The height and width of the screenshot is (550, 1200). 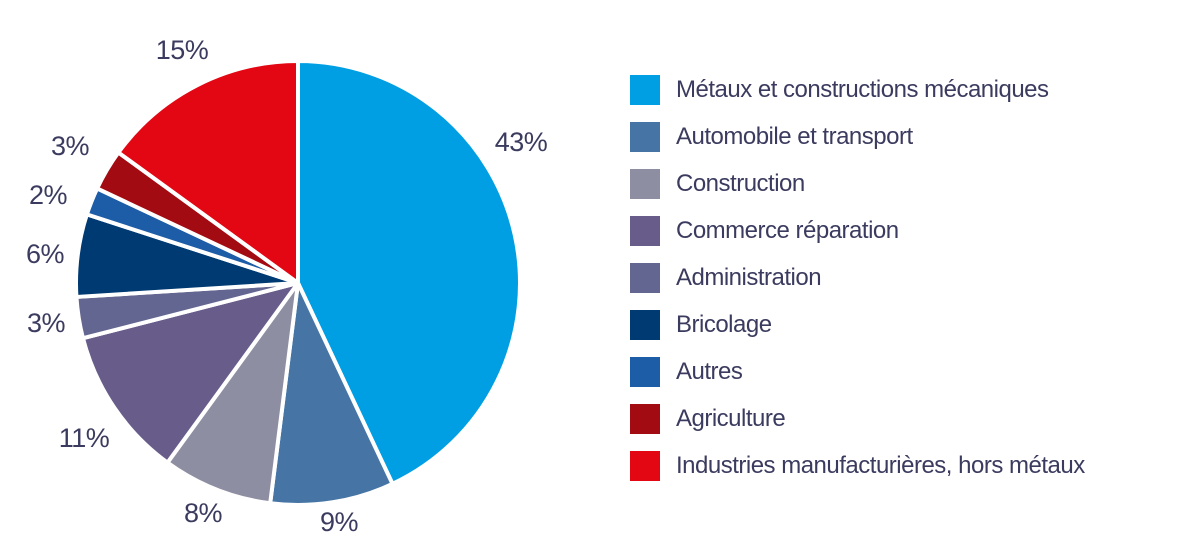 I want to click on legend-label: Automobile et transport, so click(x=794, y=136).